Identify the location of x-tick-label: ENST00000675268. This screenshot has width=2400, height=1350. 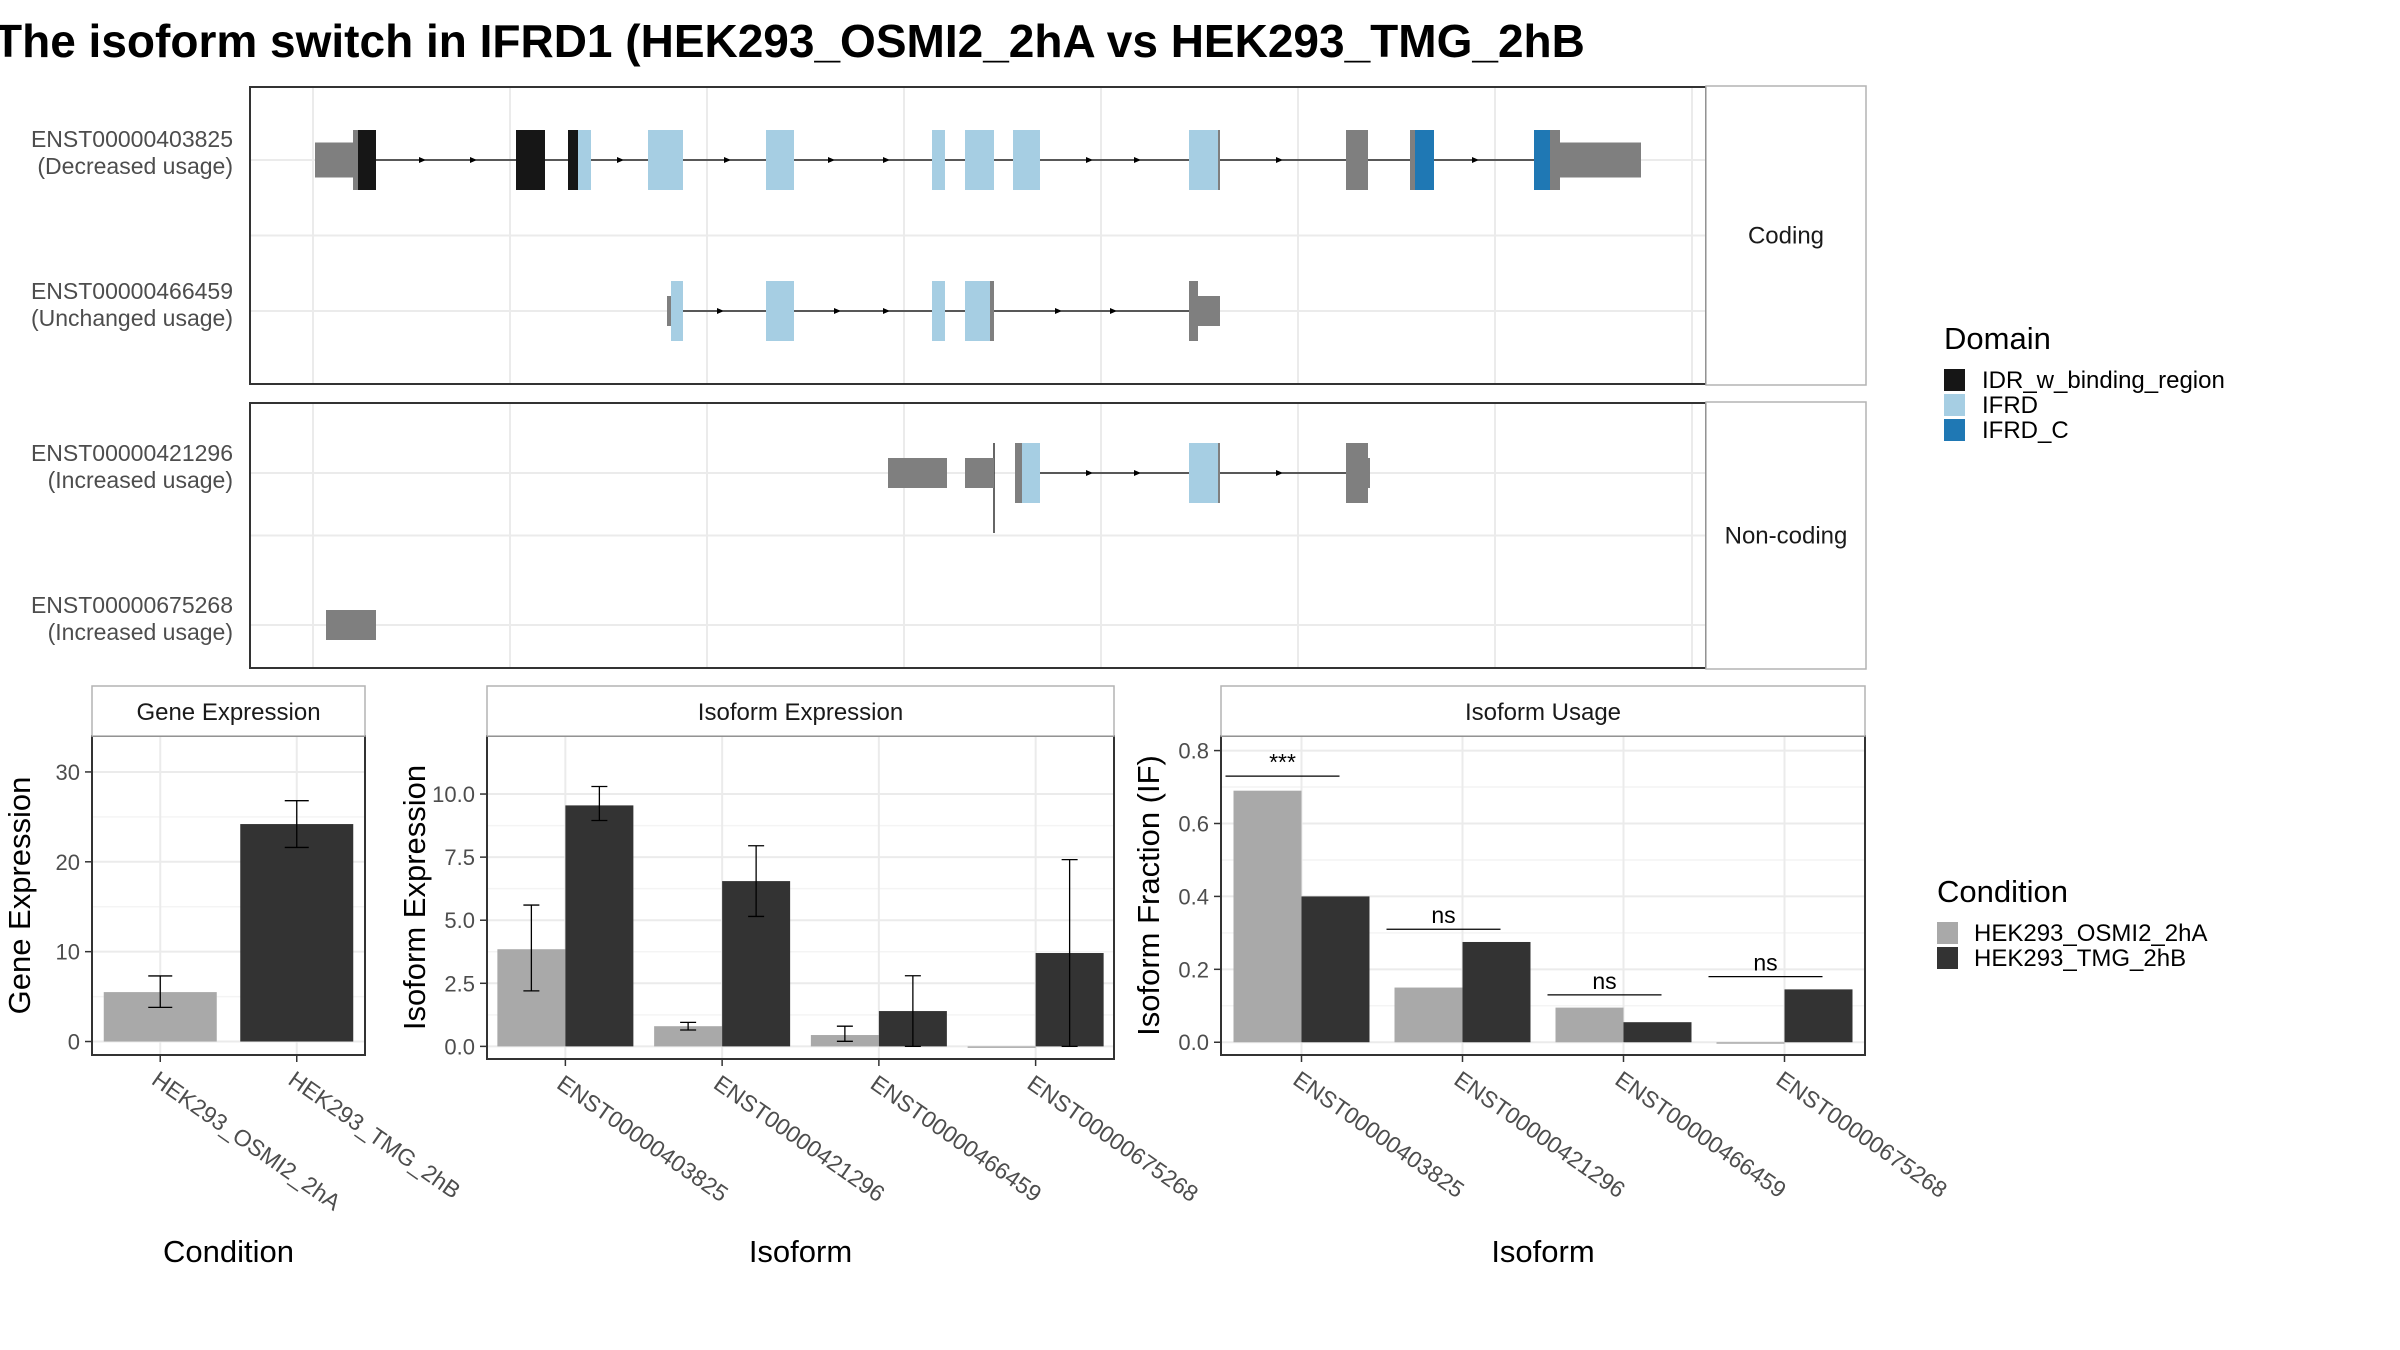
(1862, 1134).